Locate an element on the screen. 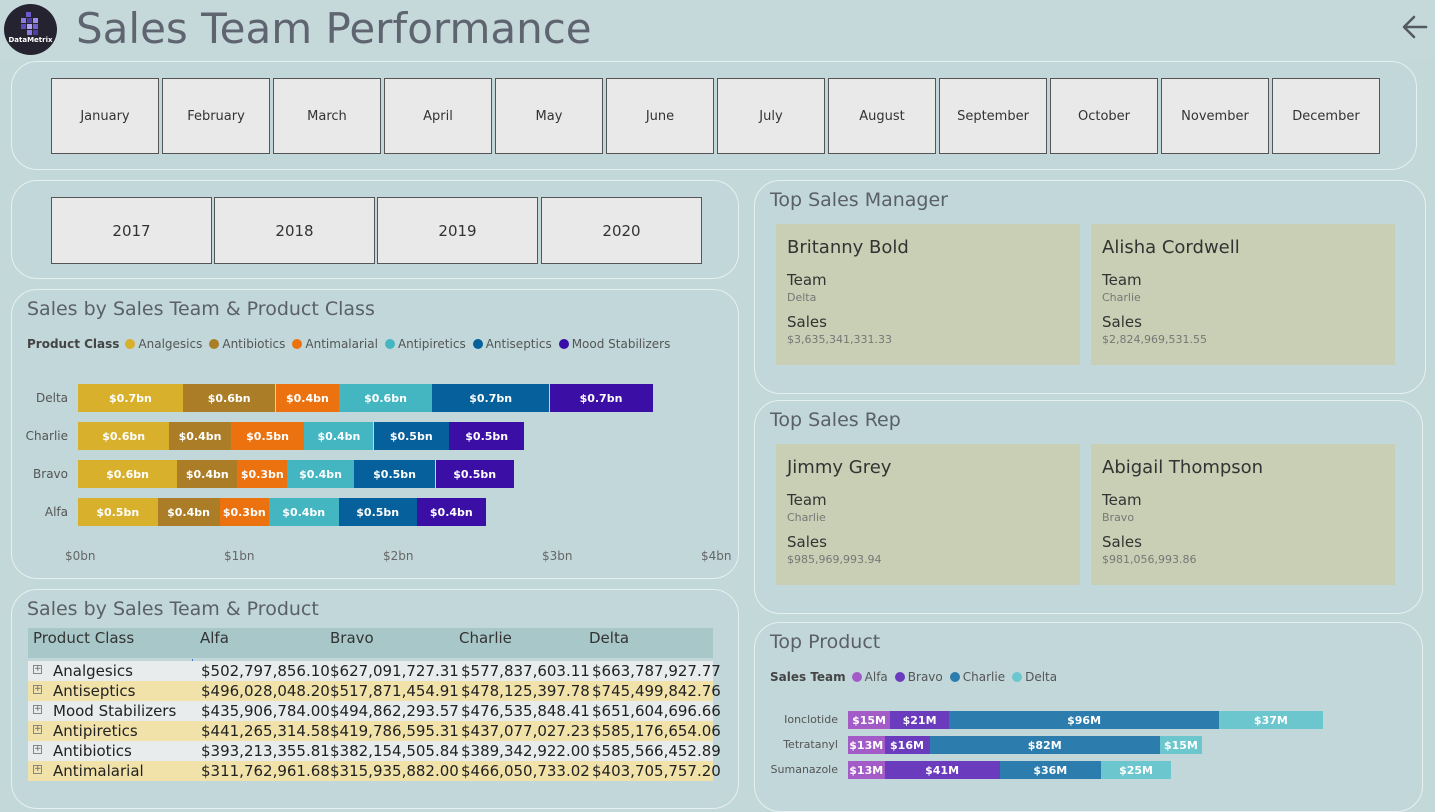  top-rep-title: Top Sales Rep is located at coordinates (835, 420).